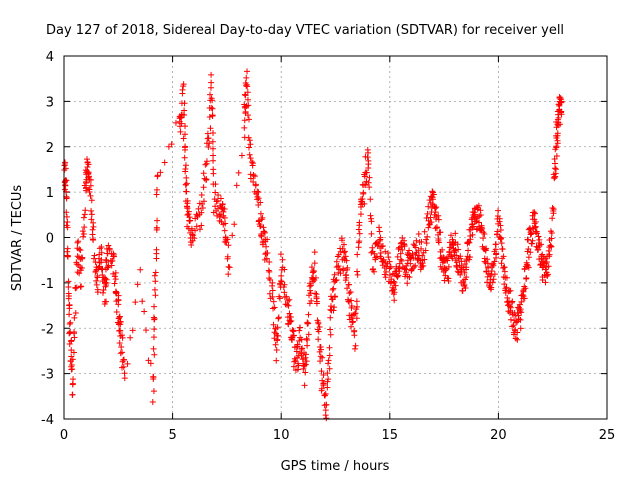 This screenshot has height=480, width=640. What do you see at coordinates (50, 239) in the screenshot?
I see `y-tick-label: 0` at bounding box center [50, 239].